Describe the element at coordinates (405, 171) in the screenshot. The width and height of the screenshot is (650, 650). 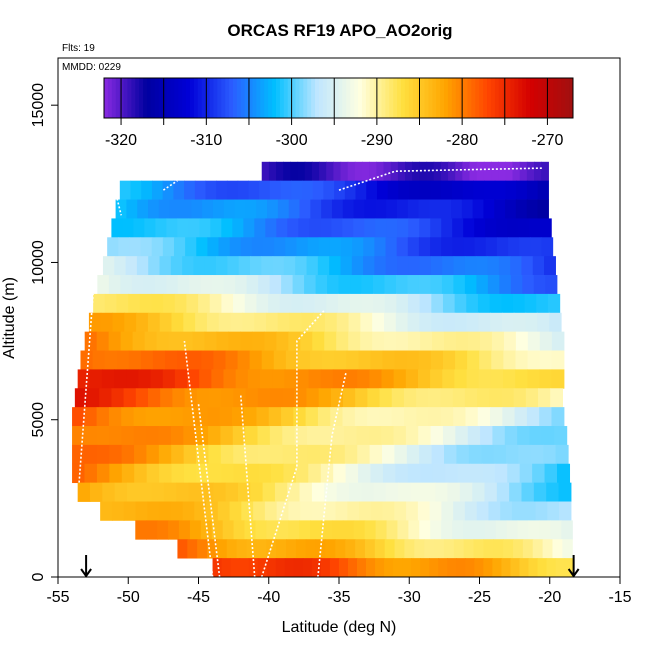
I see `heat-row` at that location.